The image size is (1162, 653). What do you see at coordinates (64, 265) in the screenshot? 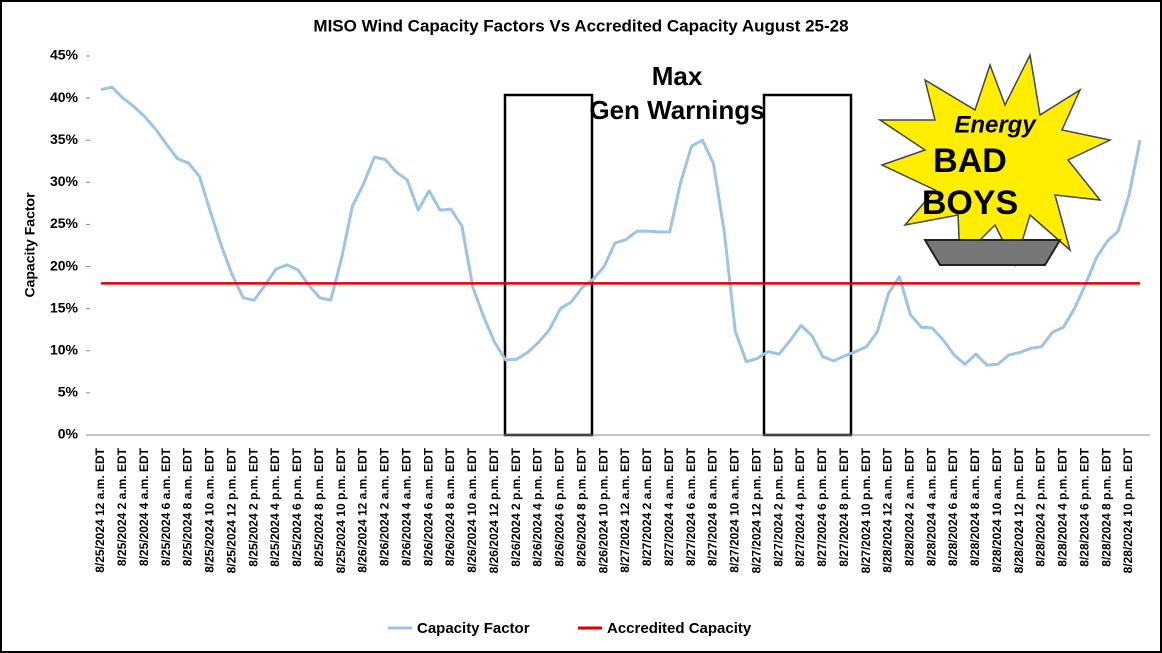
I see `y-tick-label: 20%` at bounding box center [64, 265].